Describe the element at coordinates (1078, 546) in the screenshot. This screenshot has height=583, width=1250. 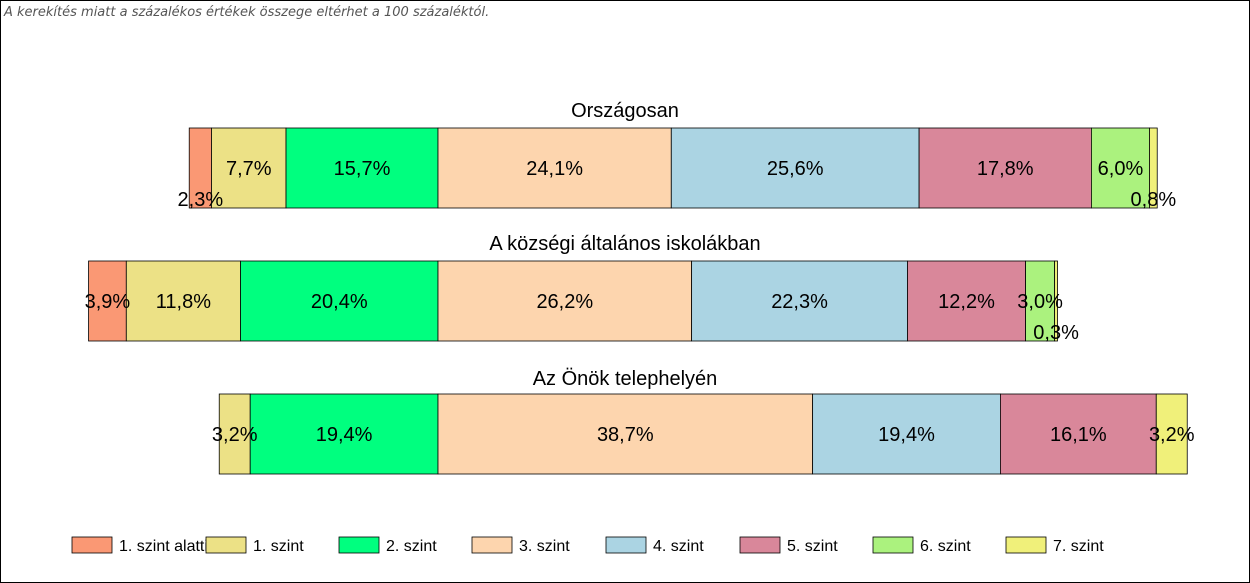
I see `legend-label: 7. szint` at that location.